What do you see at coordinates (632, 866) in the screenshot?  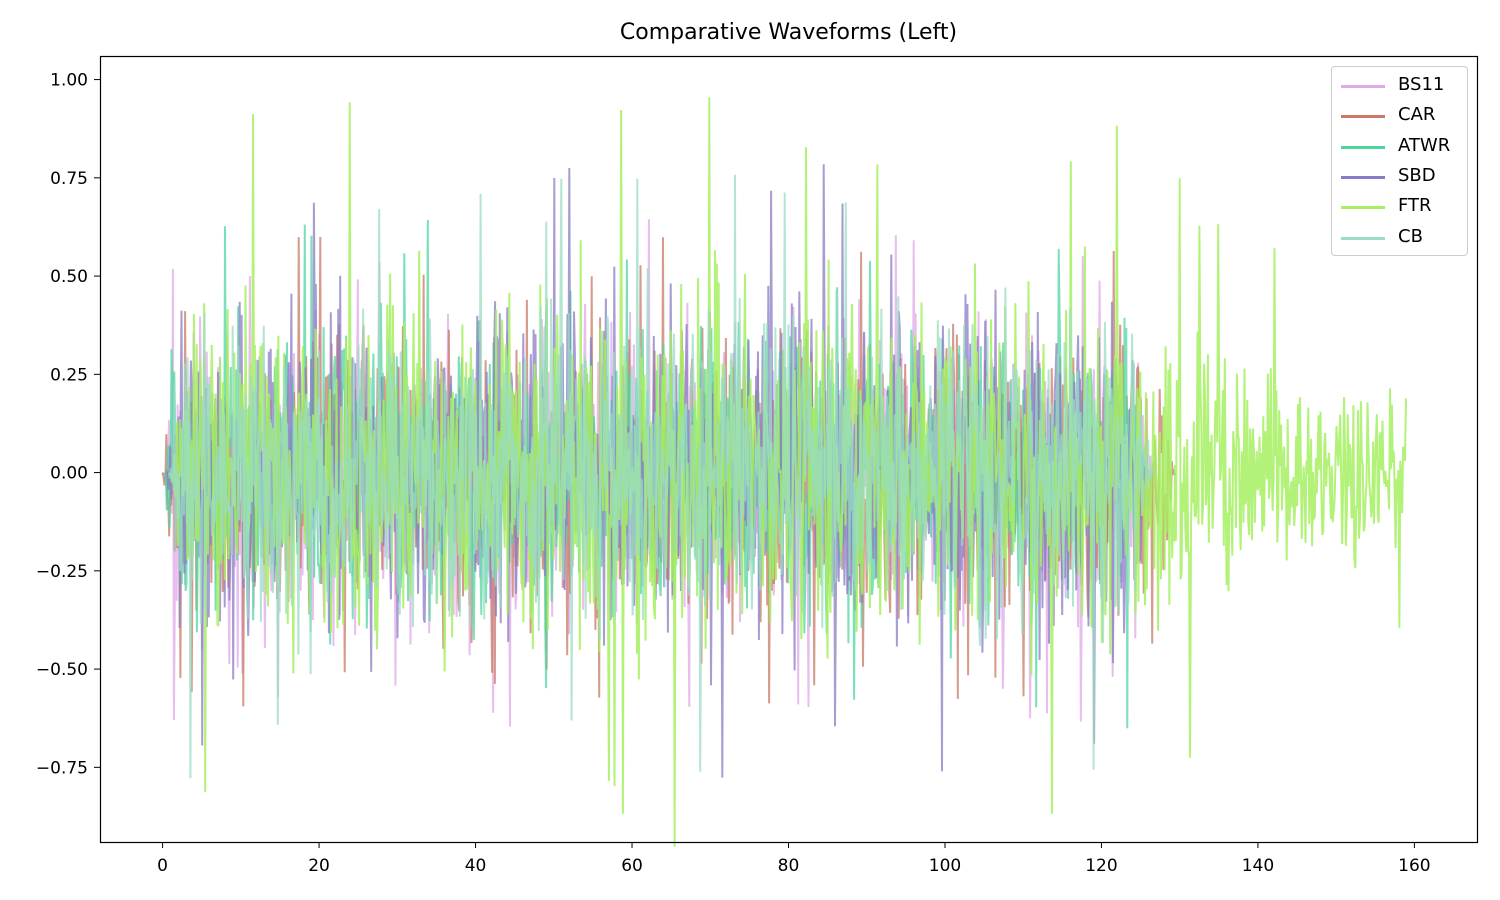 I see `x-tick-label: 60` at bounding box center [632, 866].